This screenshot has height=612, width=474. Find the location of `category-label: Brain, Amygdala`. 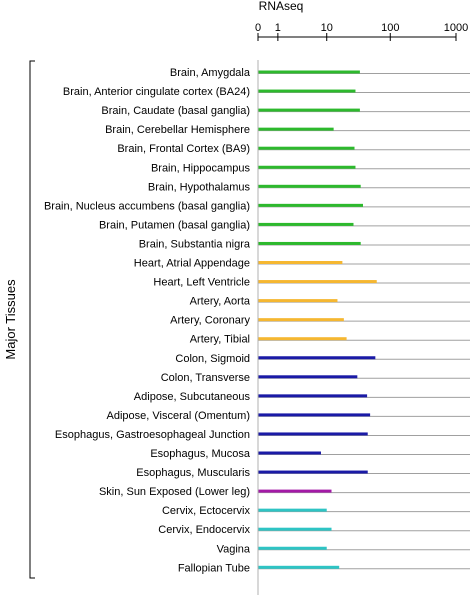

category-label: Brain, Amygdala is located at coordinates (210, 73).